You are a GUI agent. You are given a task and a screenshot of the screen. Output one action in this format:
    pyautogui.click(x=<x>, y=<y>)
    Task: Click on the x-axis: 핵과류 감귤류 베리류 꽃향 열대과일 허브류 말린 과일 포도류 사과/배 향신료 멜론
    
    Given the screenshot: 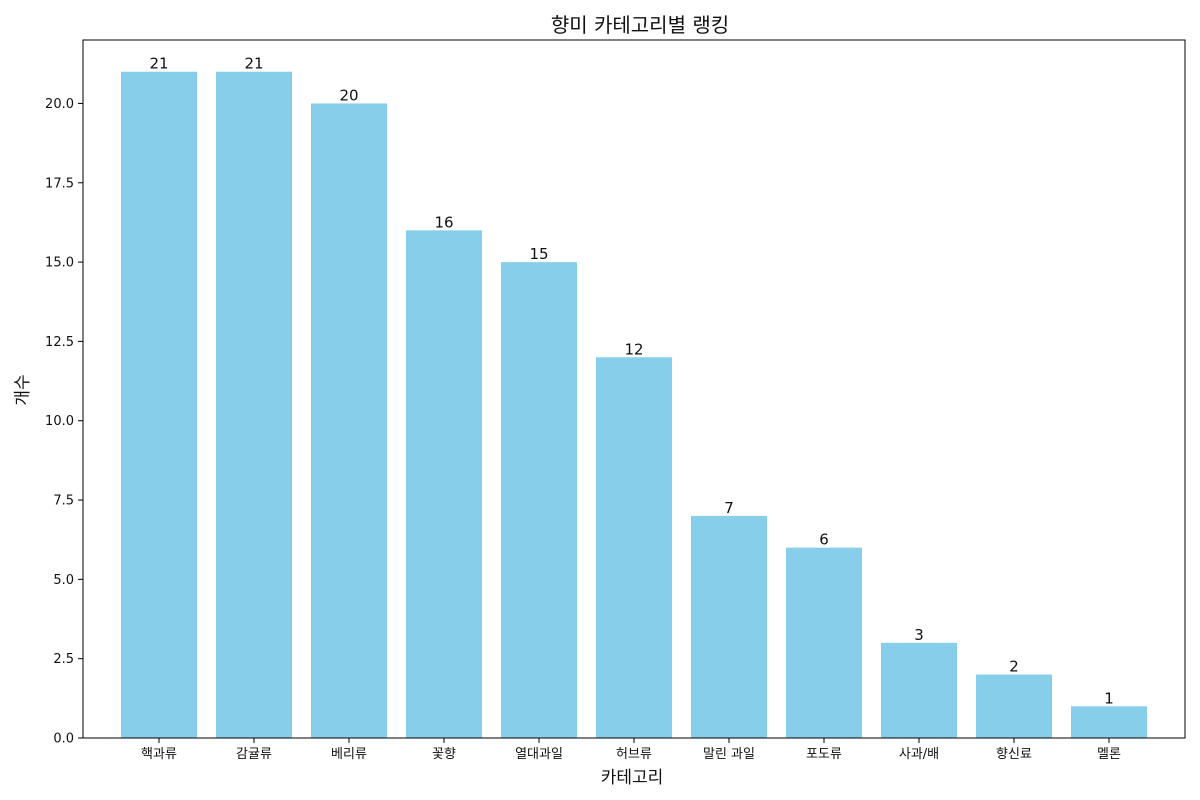 What is the action you would take?
    pyautogui.click(x=631, y=750)
    